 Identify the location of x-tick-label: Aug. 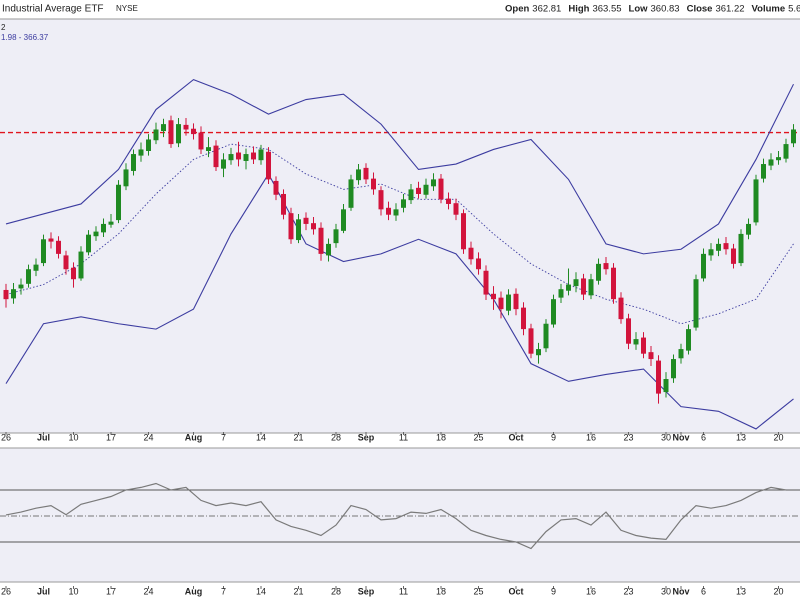
(194, 437).